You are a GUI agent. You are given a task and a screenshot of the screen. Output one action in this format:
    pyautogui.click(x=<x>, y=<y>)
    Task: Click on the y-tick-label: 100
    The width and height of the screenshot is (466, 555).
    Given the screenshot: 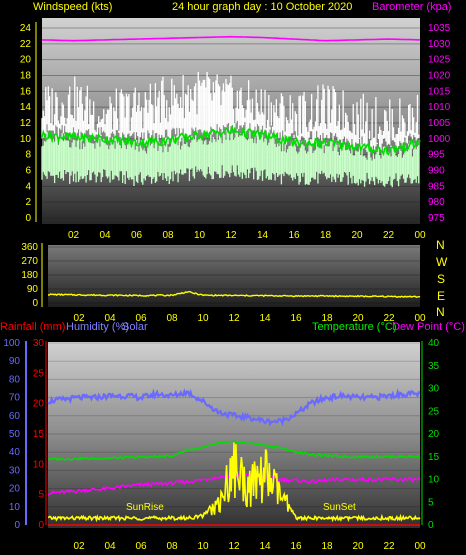 What is the action you would take?
    pyautogui.click(x=11, y=343)
    